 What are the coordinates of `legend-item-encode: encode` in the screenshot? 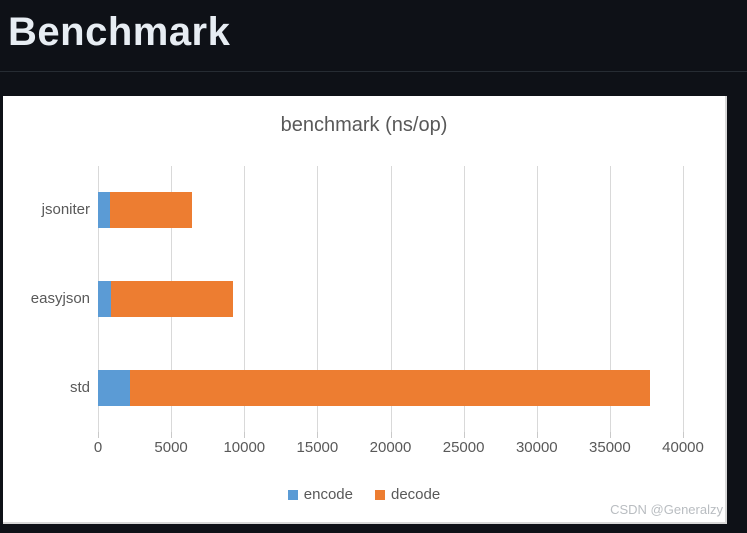 It's located at (320, 494).